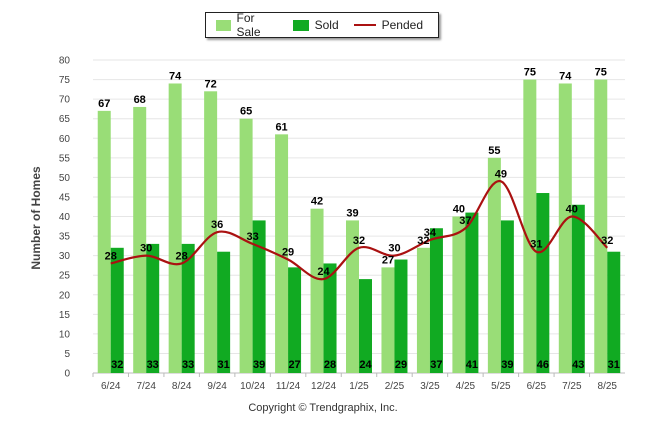 Image resolution: width=646 pixels, height=434 pixels. I want to click on pended-data-label: 30, so click(394, 249).